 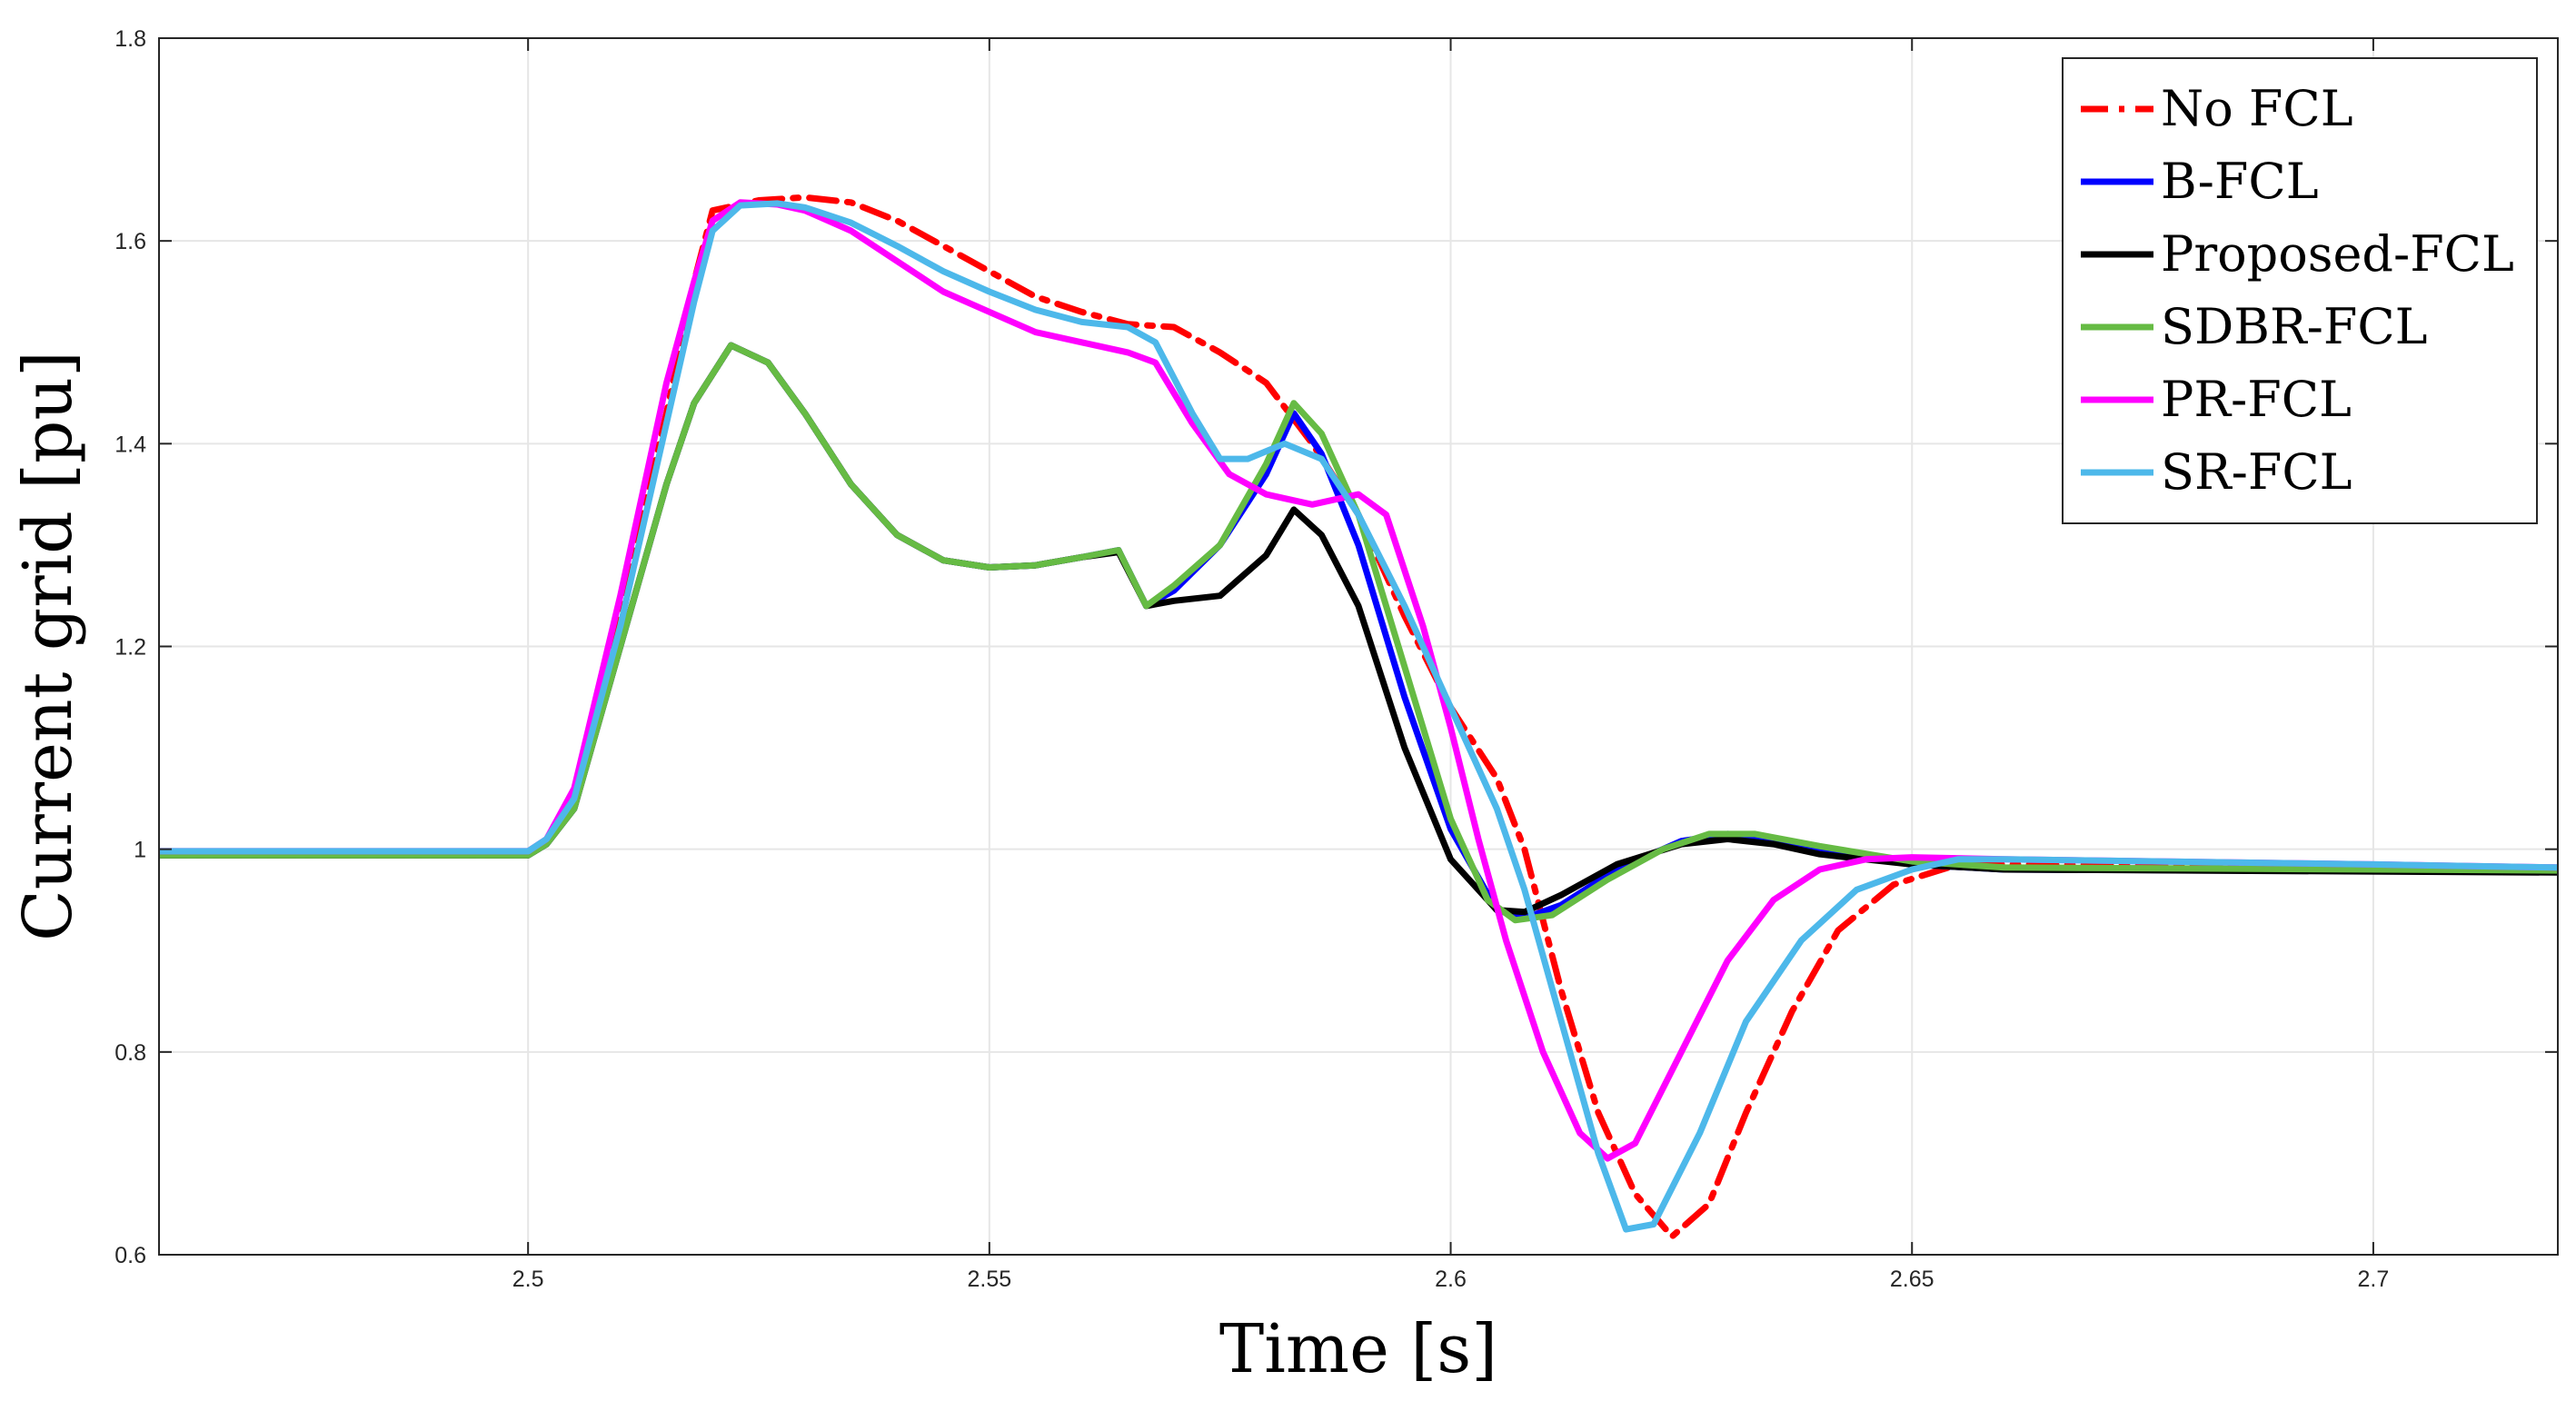 What do you see at coordinates (2257, 108) in the screenshot?
I see `legend-label-no-fcl: No FCL` at bounding box center [2257, 108].